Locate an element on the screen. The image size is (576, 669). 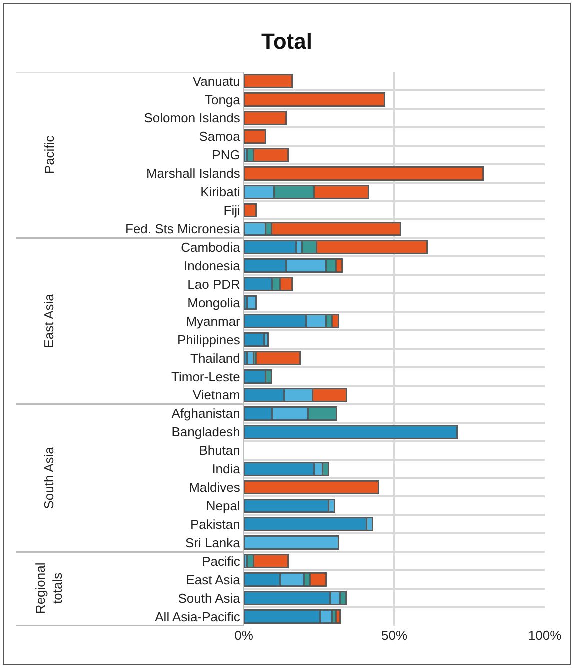
x-tick-label: 50% is located at coordinates (394, 635).